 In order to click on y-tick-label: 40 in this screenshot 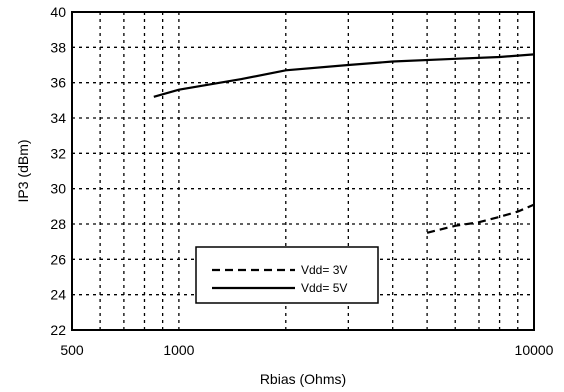, I will do `click(58, 12)`.